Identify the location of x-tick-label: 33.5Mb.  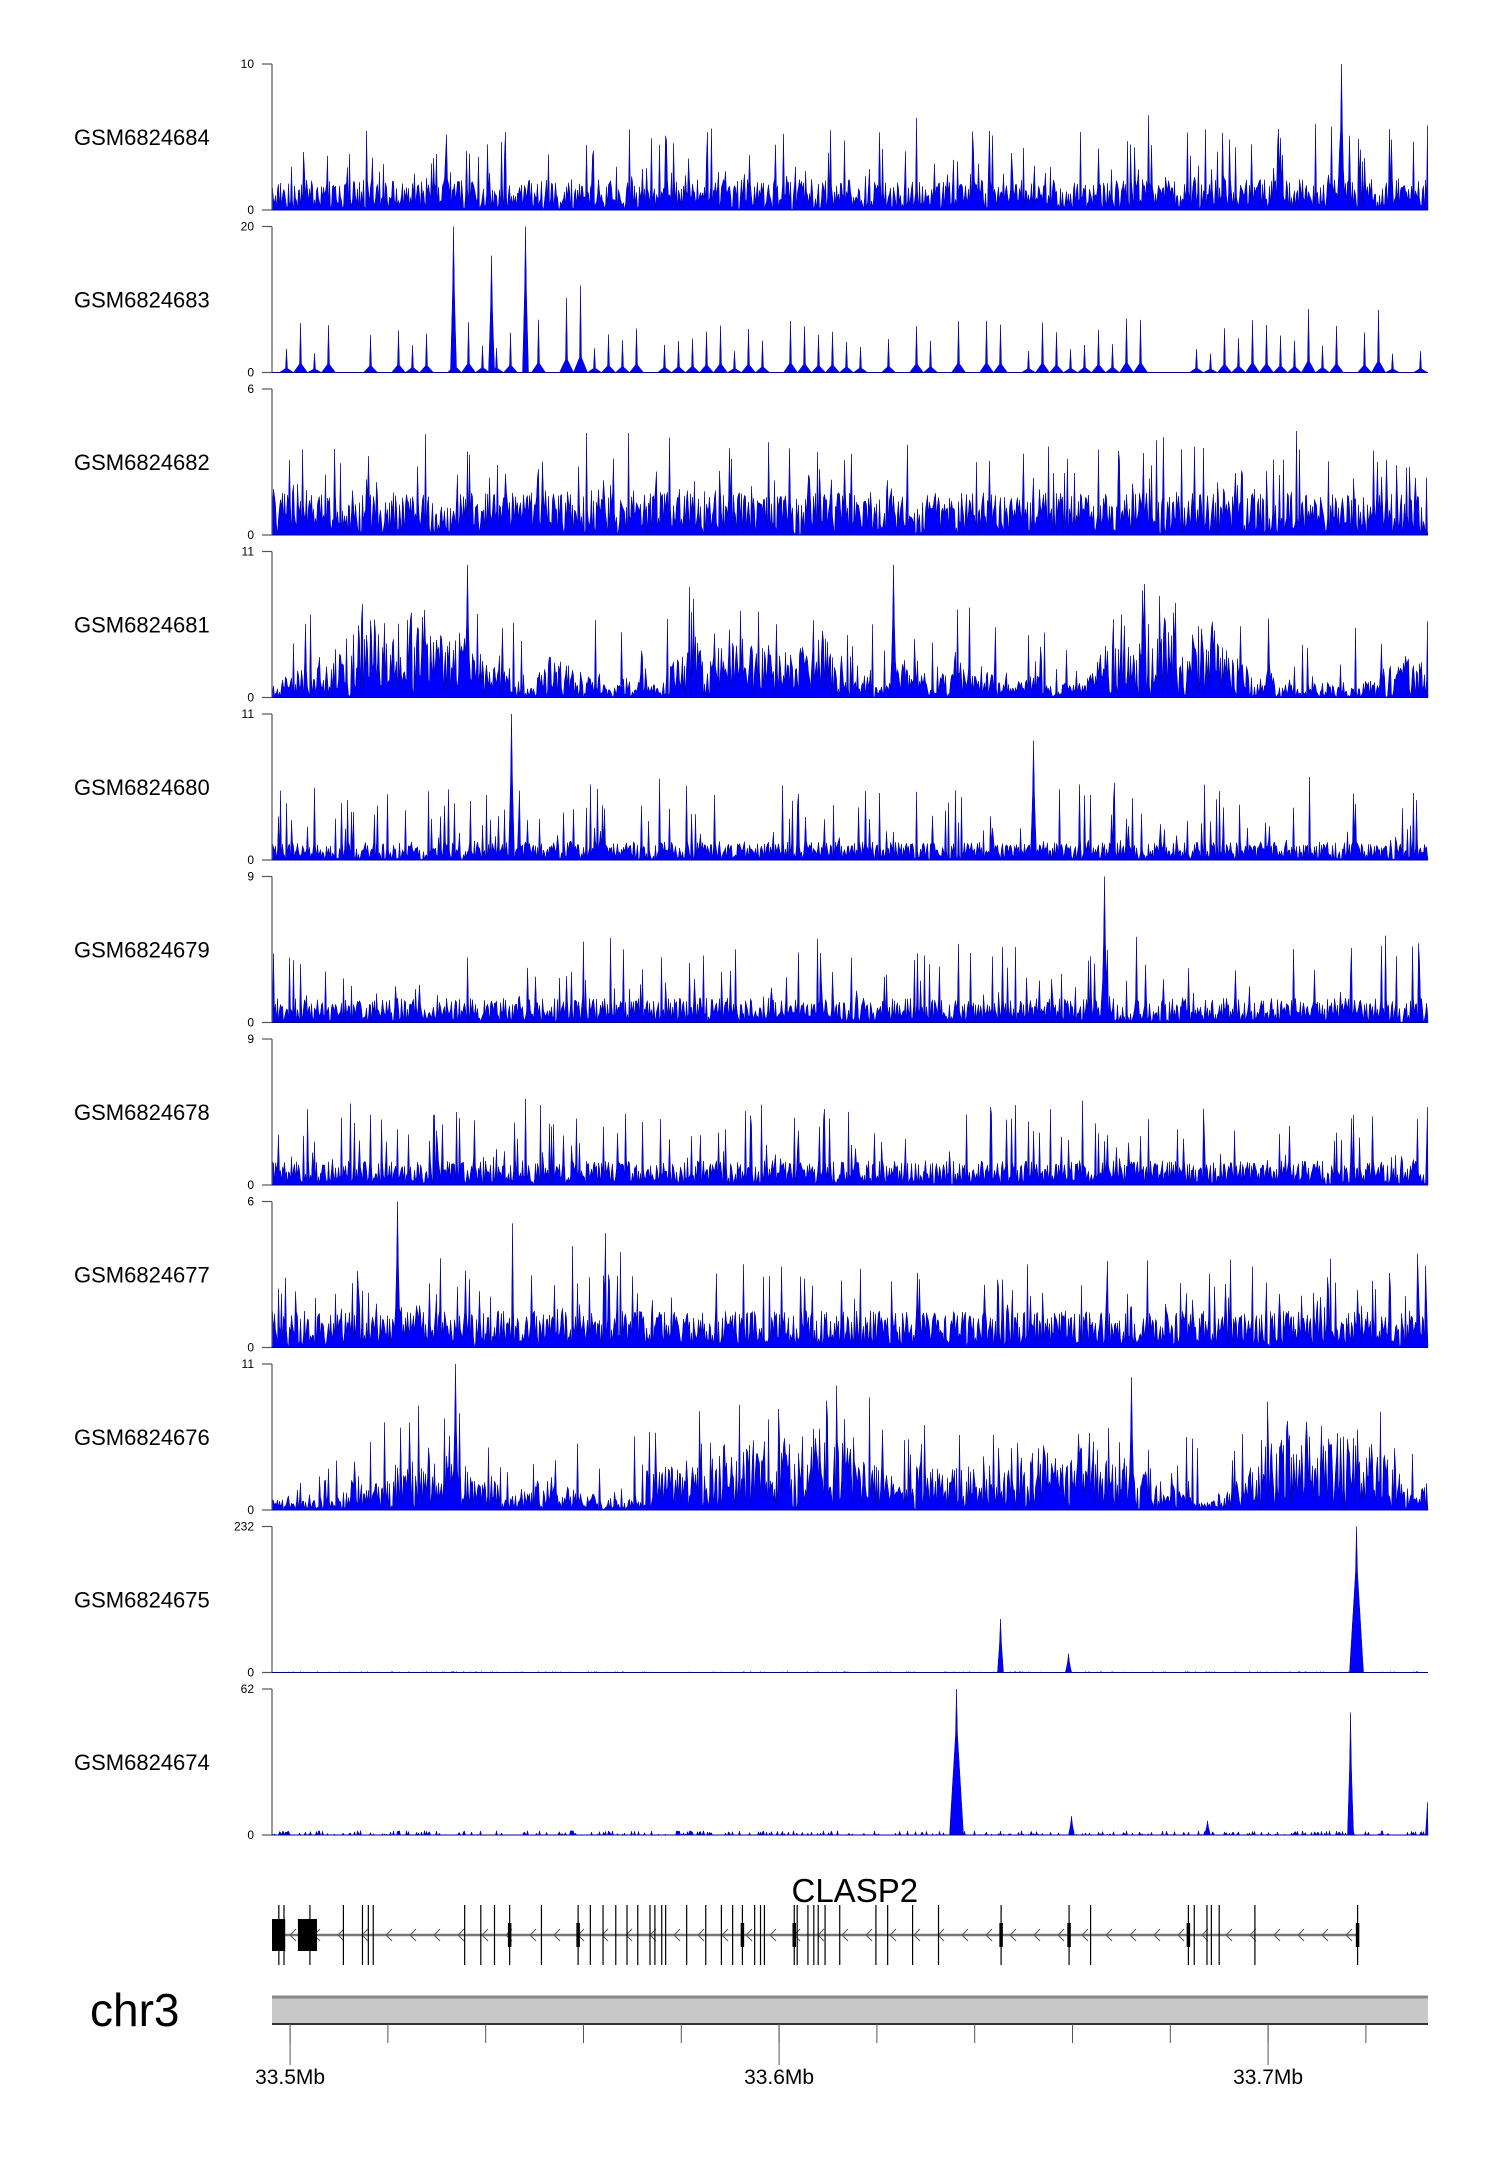
(290, 2077).